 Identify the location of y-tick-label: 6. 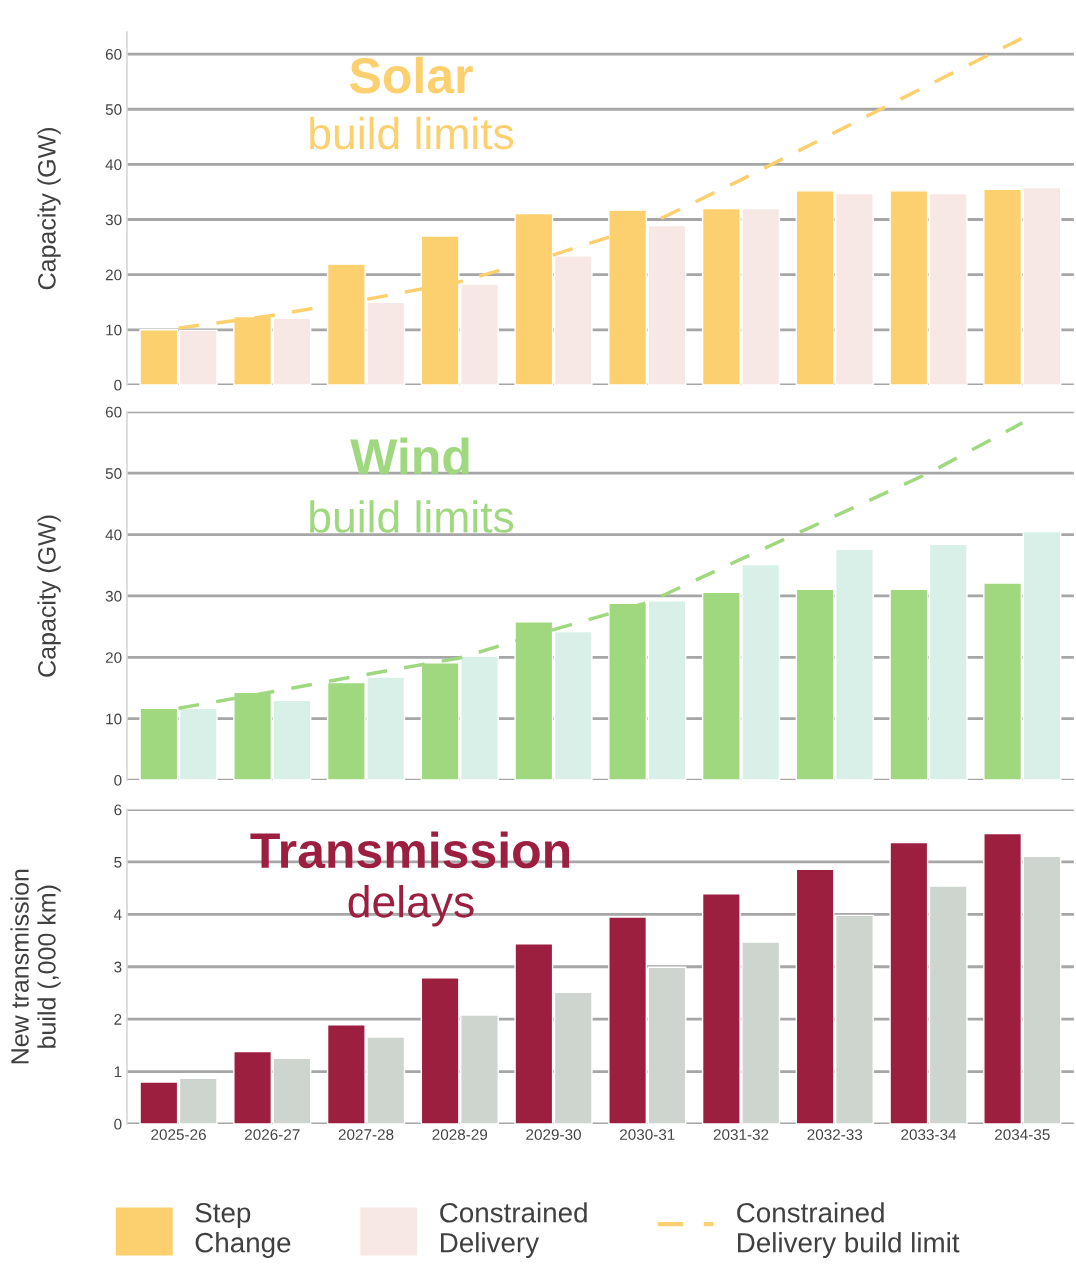
(118, 810).